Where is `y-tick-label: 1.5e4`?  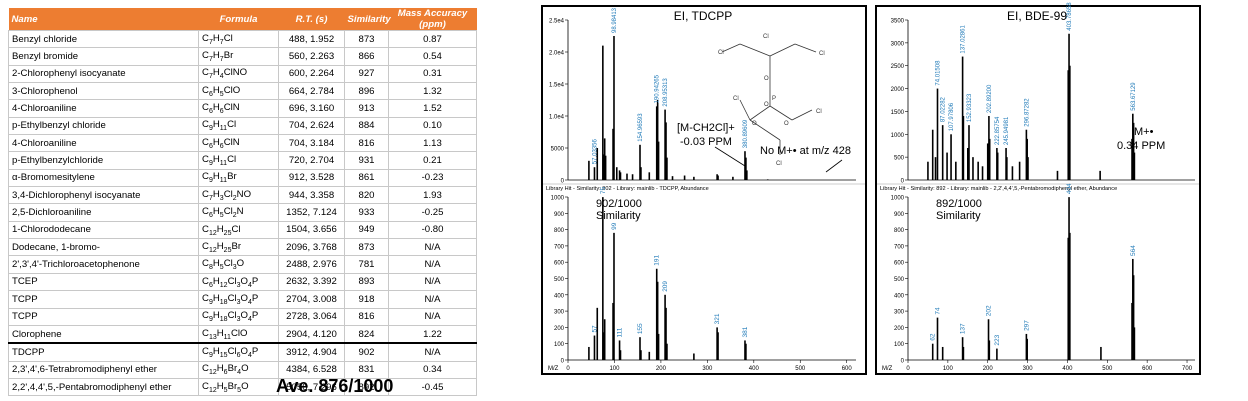
y-tick-label: 1.5e4 is located at coordinates (557, 86).